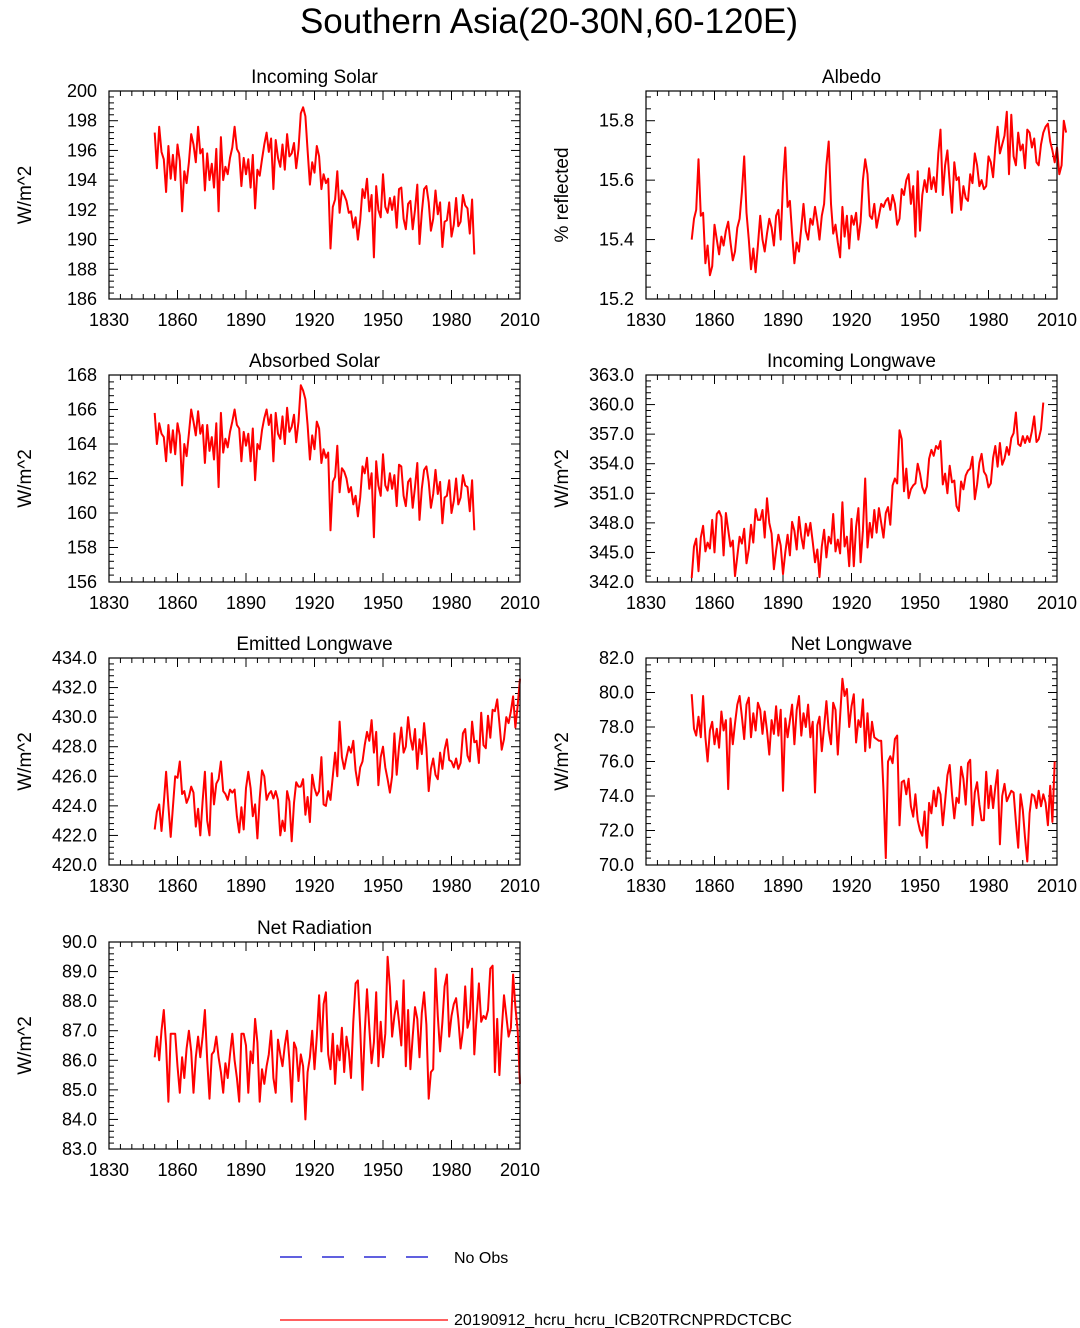 The image size is (1080, 1328). What do you see at coordinates (851, 195) in the screenshot?
I see `albedo-plot-frame` at bounding box center [851, 195].